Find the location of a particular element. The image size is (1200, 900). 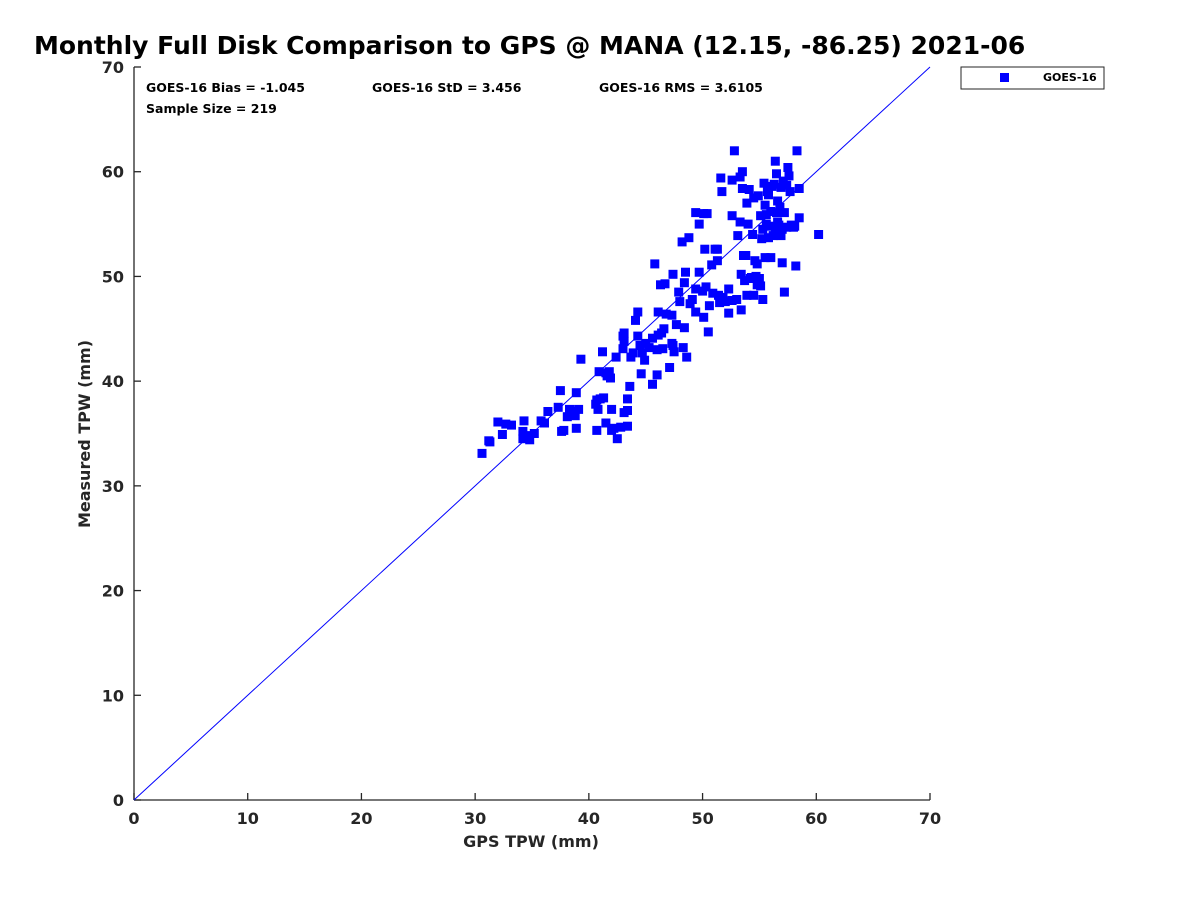

std-stat: GOES-16 StD = 3.456 is located at coordinates (447, 87).